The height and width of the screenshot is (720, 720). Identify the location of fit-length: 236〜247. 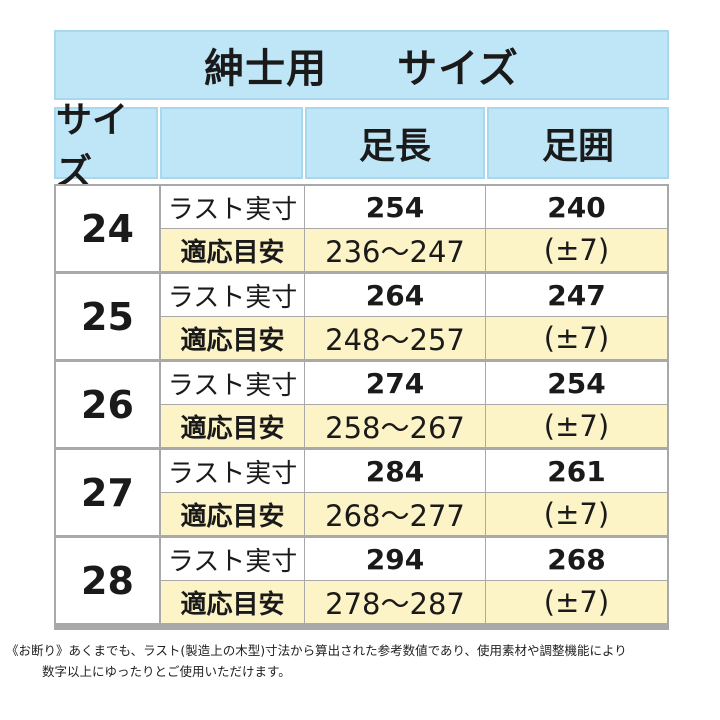
(395, 250).